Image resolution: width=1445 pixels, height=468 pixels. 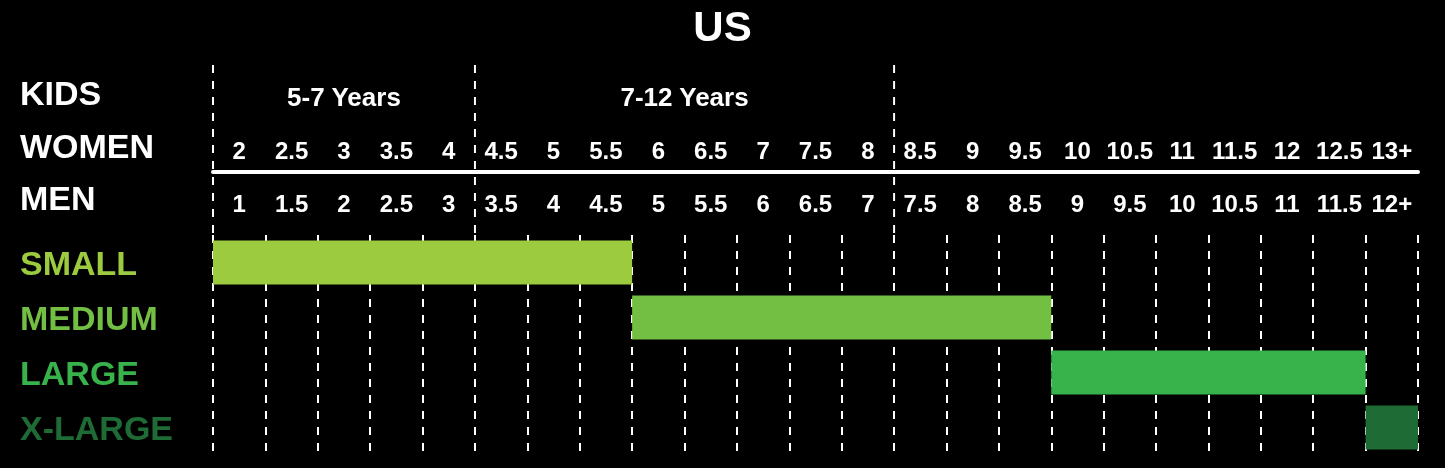 I want to click on x2-tick-label: 5, so click(x=658, y=203).